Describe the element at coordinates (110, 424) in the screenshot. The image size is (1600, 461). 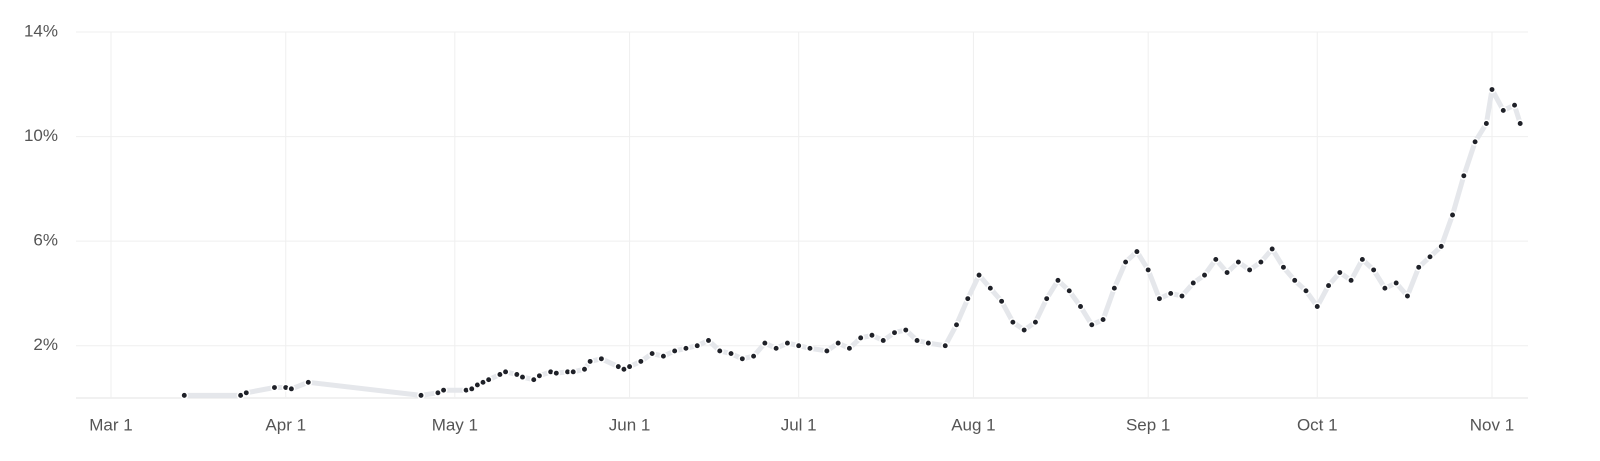
I see `x-tick-label: Mar 1` at that location.